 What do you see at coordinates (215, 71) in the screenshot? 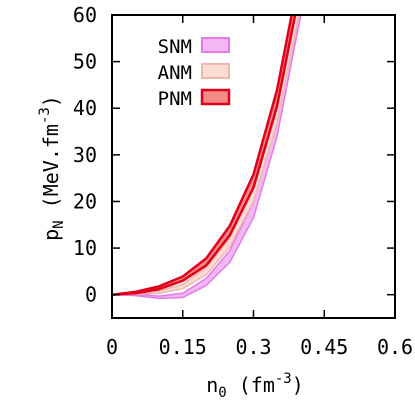
I see `legend-swatch-anm` at bounding box center [215, 71].